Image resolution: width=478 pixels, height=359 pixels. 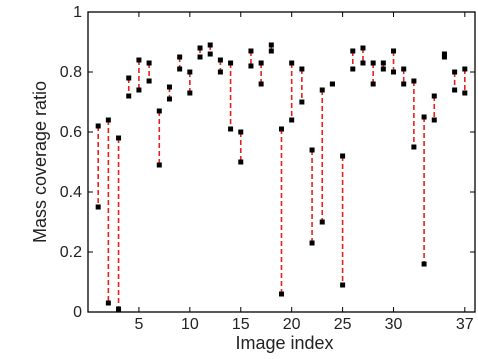 What do you see at coordinates (190, 324) in the screenshot?
I see `x-tick-label: 10` at bounding box center [190, 324].